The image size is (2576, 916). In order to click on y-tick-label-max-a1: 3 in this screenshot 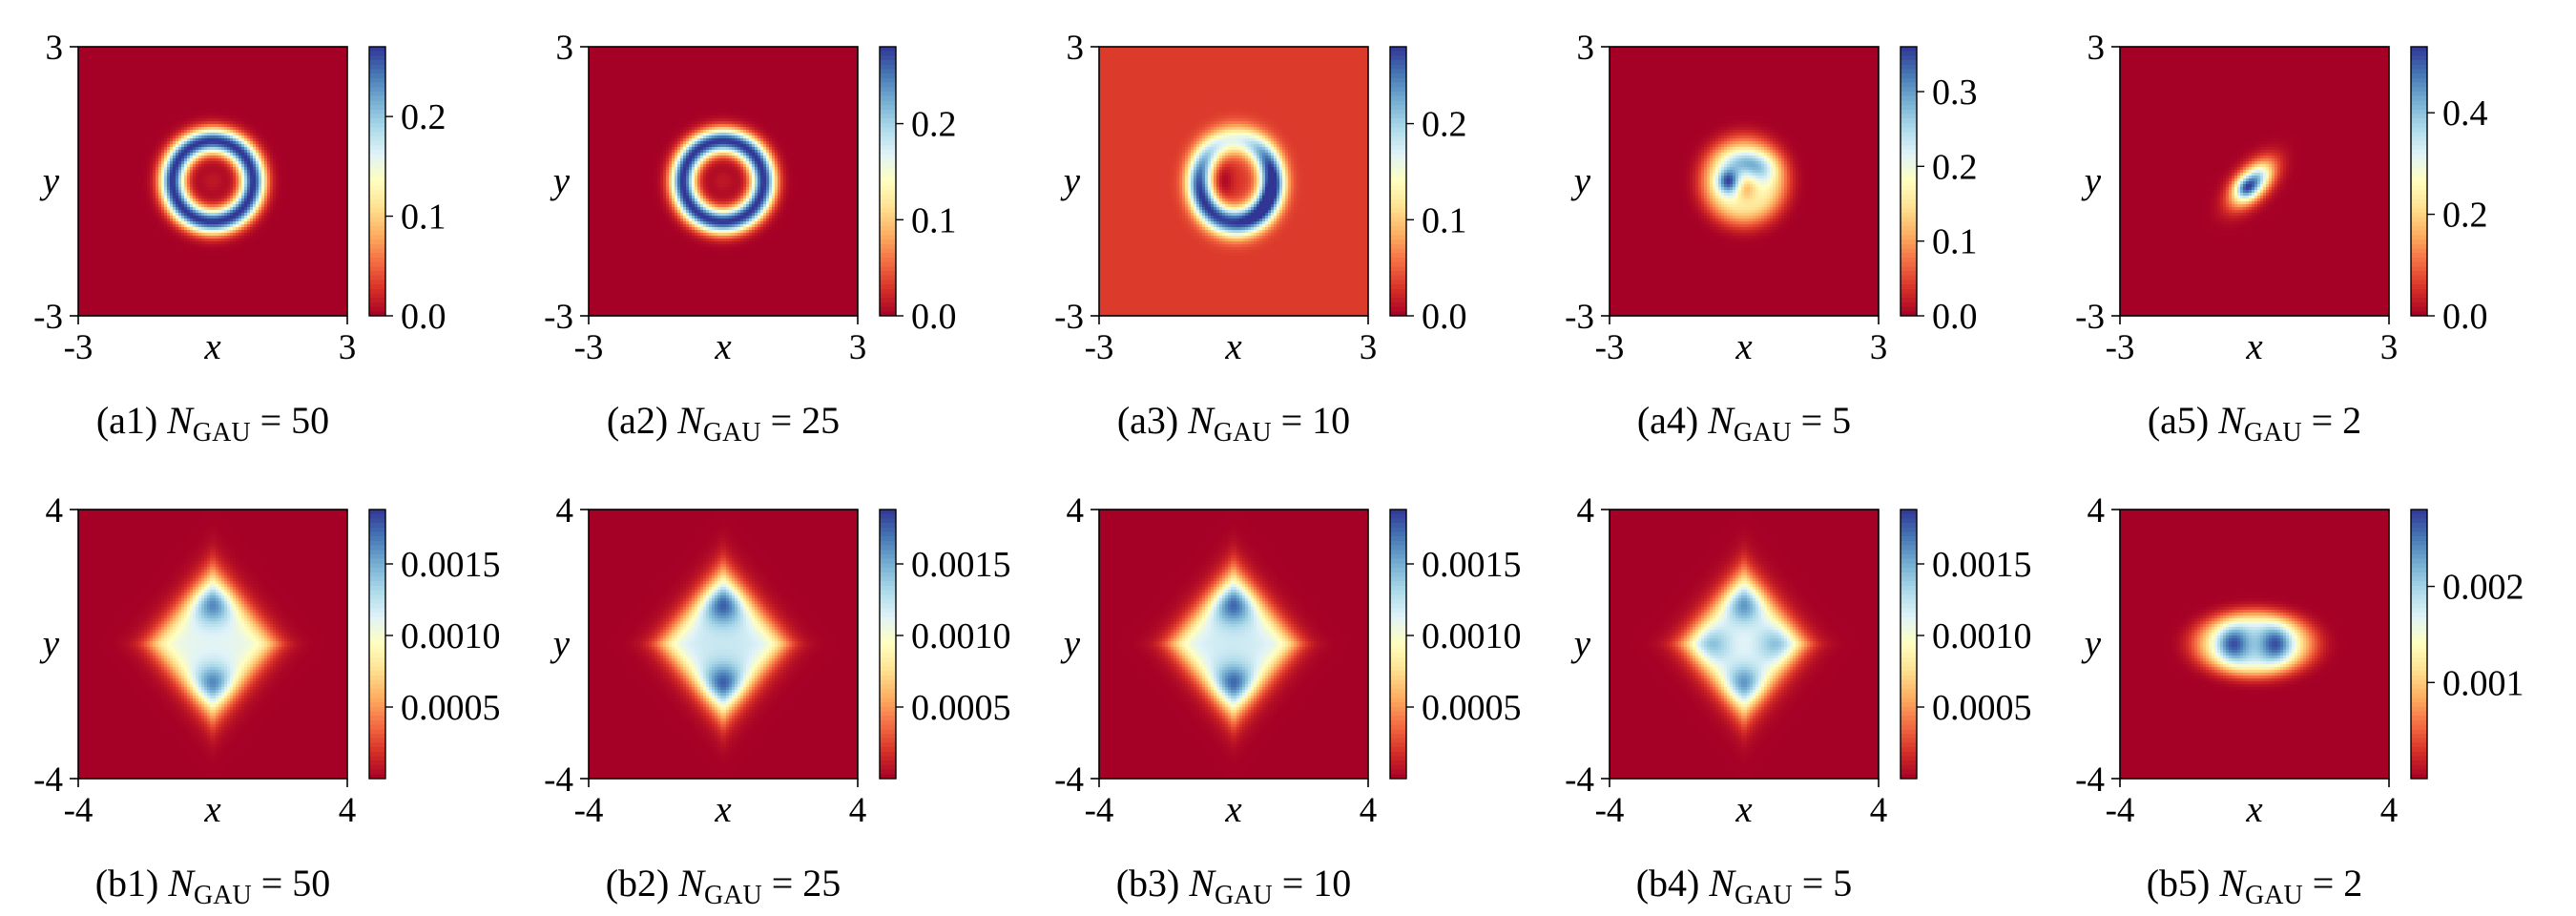, I will do `click(55, 48)`.